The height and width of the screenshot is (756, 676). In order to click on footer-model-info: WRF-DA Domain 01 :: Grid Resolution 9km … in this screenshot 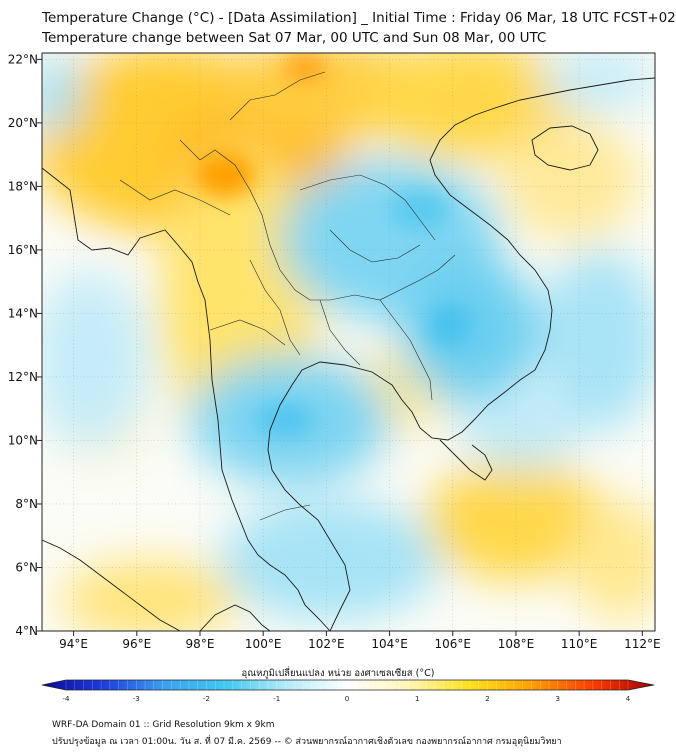, I will do `click(163, 725)`.